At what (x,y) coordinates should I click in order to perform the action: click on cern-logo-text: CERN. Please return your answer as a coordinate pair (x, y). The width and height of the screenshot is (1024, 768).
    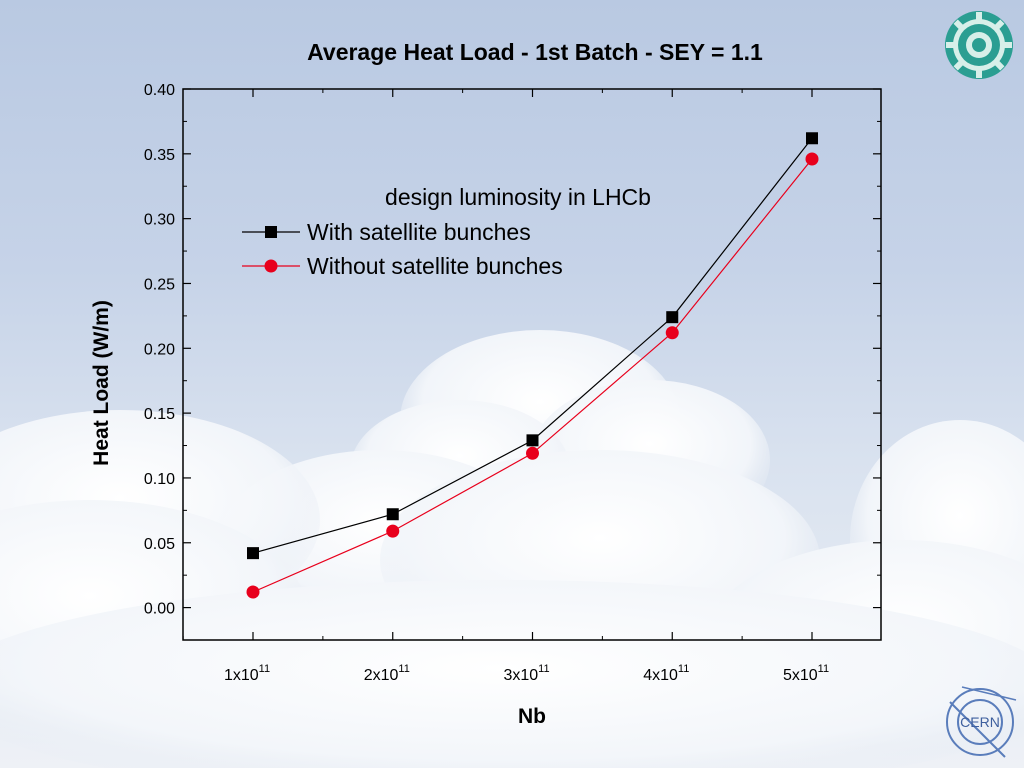
    Looking at the image, I should click on (980, 722).